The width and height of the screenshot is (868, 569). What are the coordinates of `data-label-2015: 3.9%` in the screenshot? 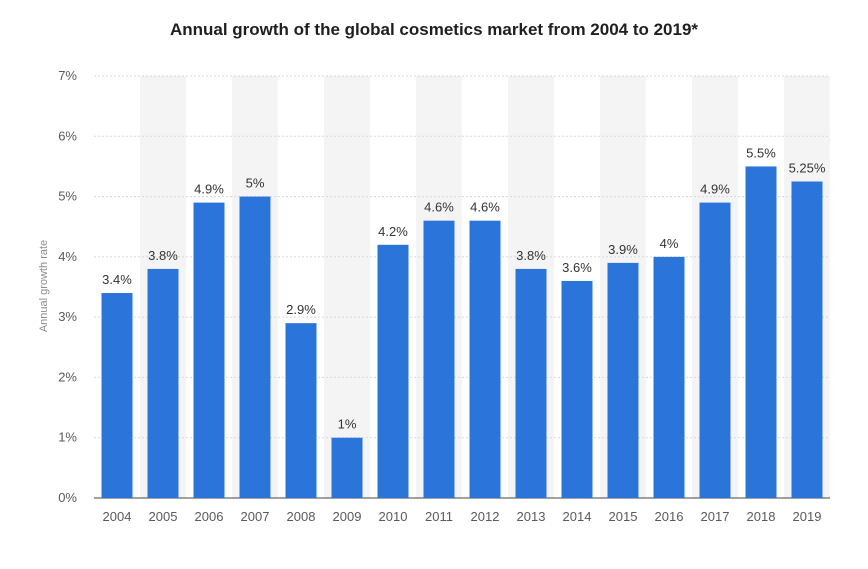 It's located at (623, 249).